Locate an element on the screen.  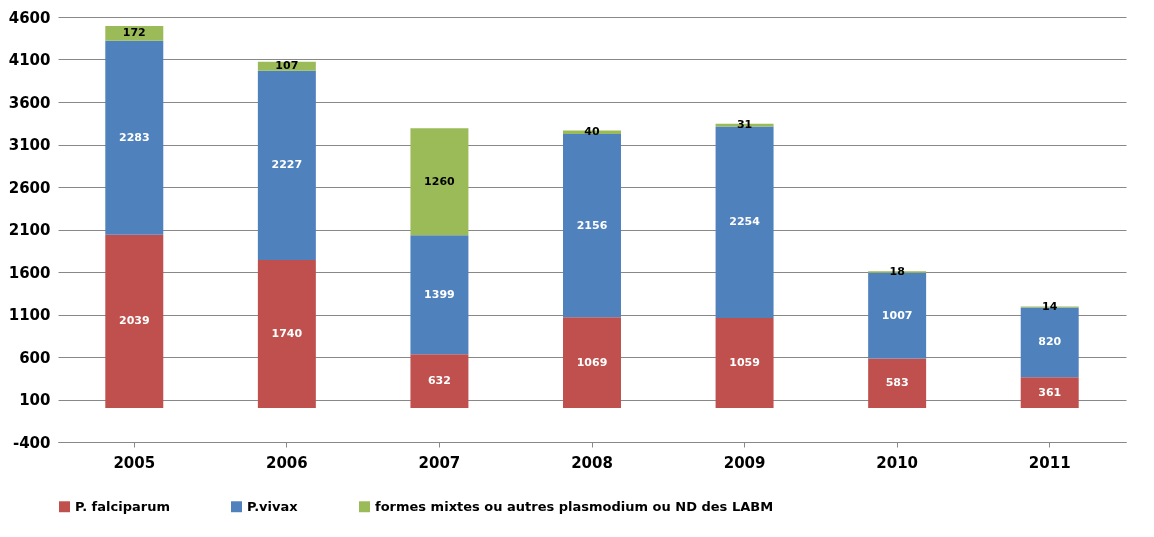
data-label: 632 is located at coordinates (439, 381).